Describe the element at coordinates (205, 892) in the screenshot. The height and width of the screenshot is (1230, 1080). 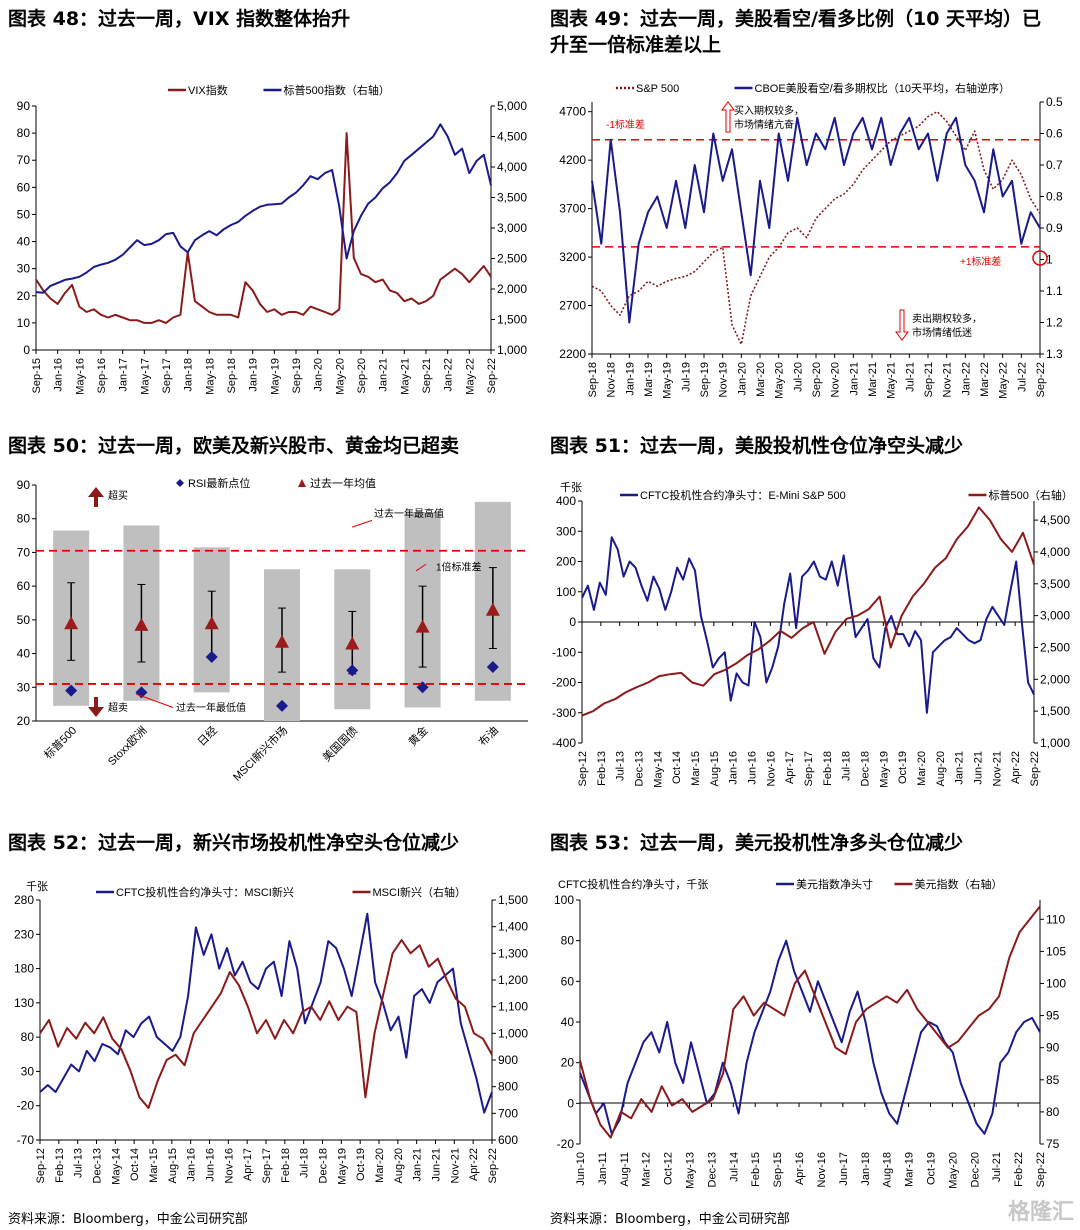
I see `legend-label: CFTC投机性合约净头寸：MSCI新兴` at that location.